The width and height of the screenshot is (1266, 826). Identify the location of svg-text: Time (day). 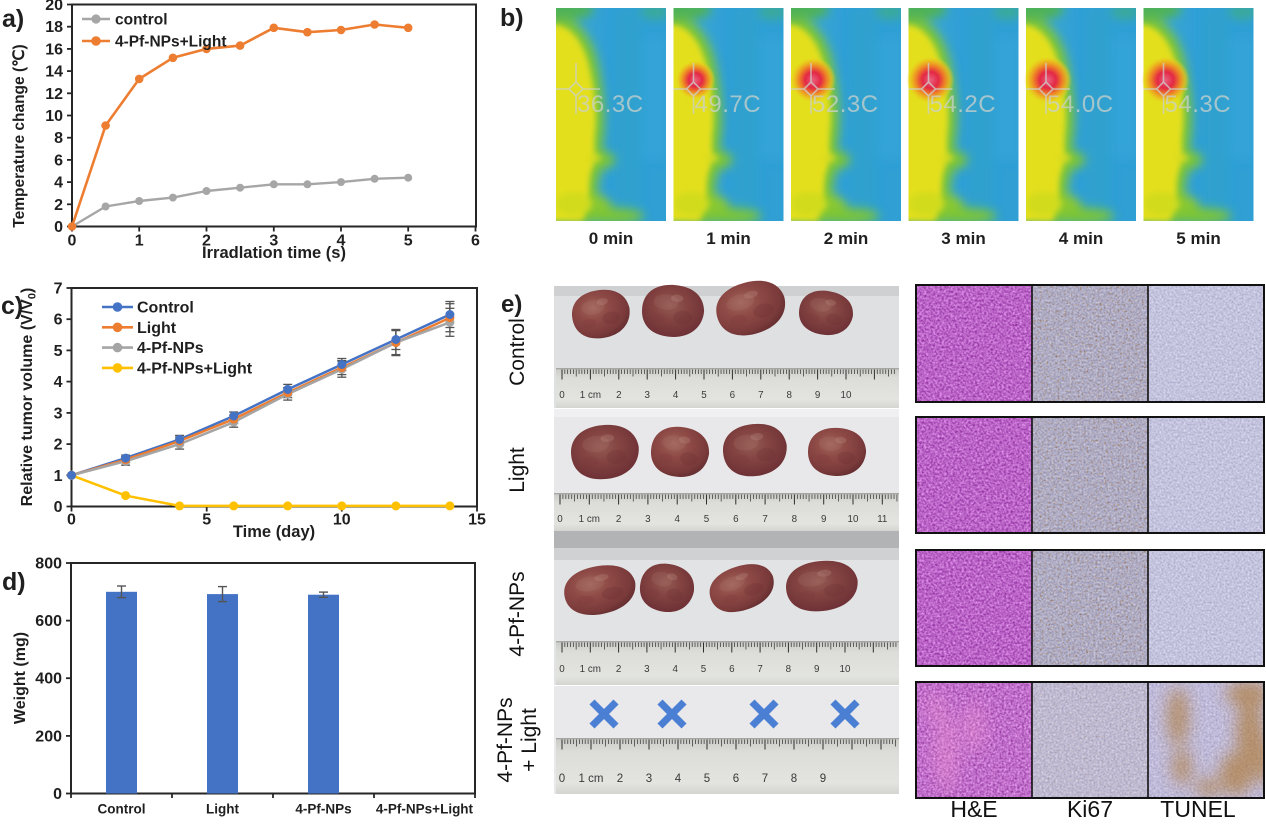
(274, 532).